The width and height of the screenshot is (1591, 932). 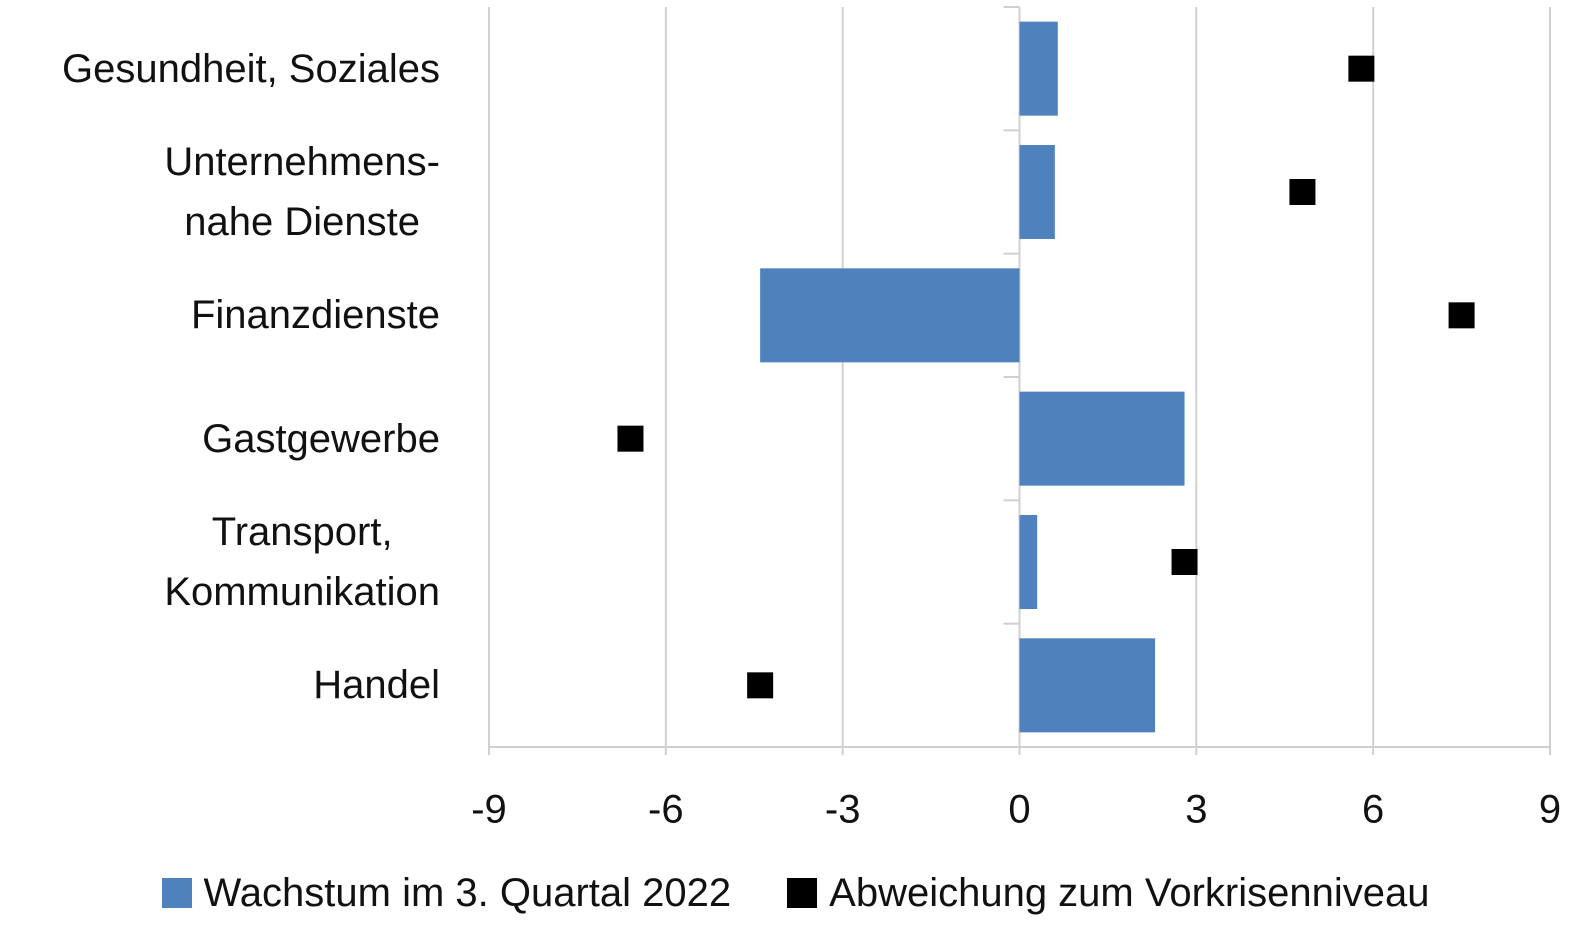 I want to click on x-tick-label: -9, so click(x=489, y=810).